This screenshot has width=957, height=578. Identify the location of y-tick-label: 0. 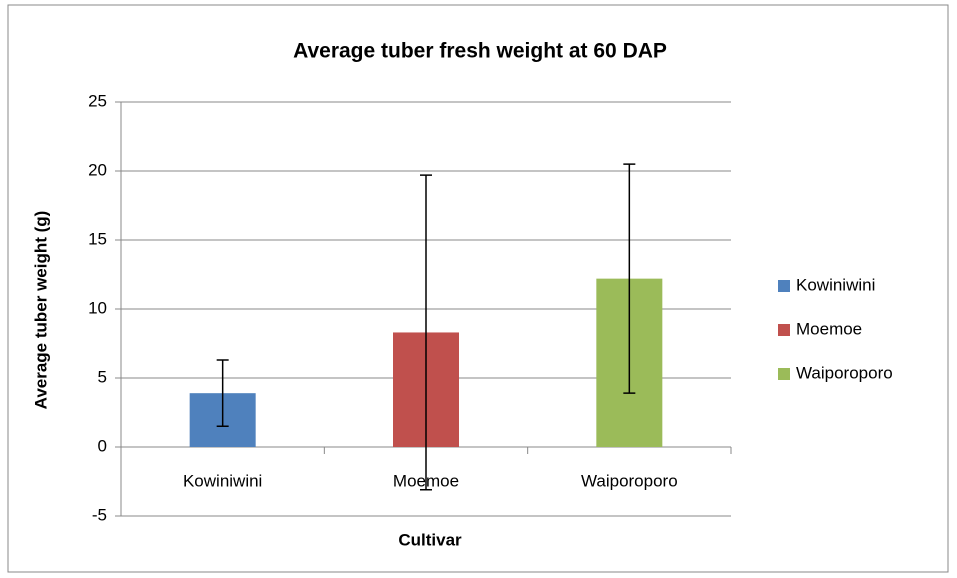
(102, 445).